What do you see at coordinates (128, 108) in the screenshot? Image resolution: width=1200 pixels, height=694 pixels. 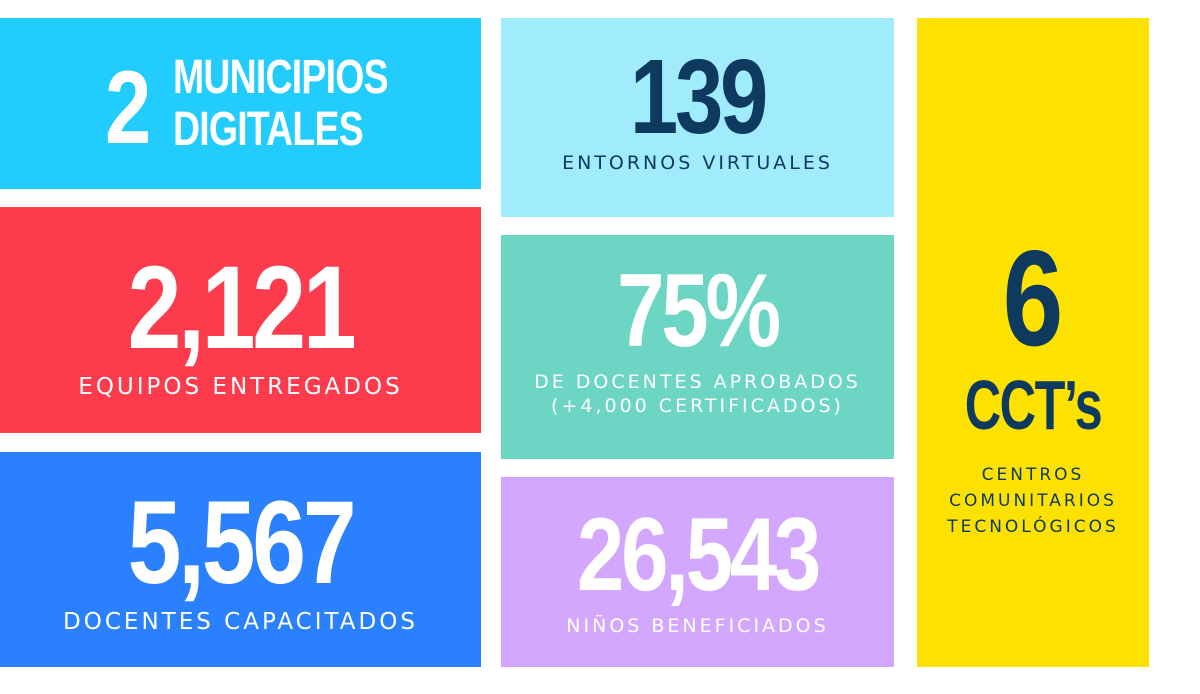 I see `municipios-number: 2` at bounding box center [128, 108].